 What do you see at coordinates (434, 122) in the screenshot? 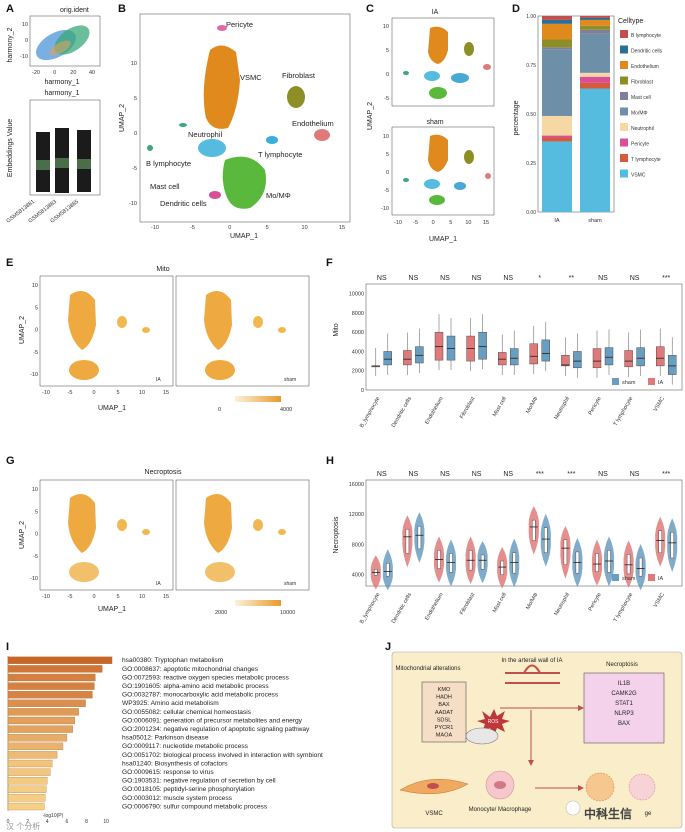
I see `panel-c-title-bottom: sham` at bounding box center [434, 122].